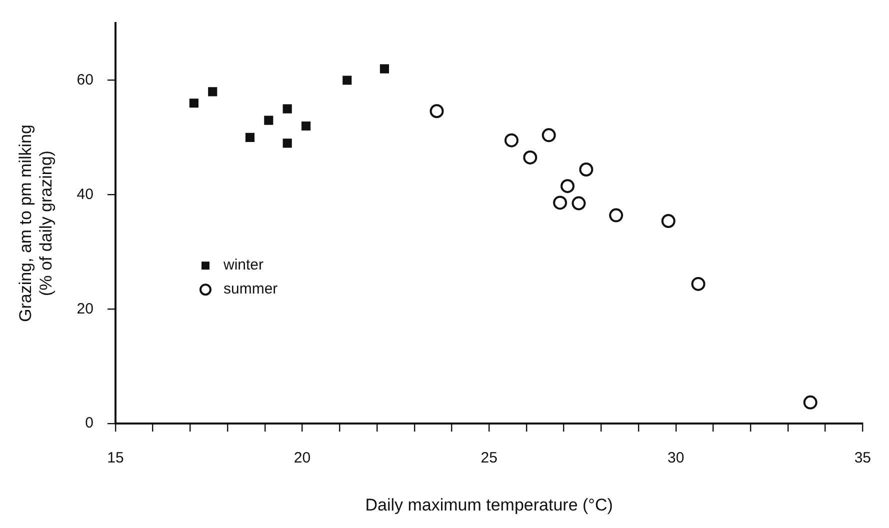 This screenshot has height=528, width=889. I want to click on legend-label: summer, so click(250, 289).